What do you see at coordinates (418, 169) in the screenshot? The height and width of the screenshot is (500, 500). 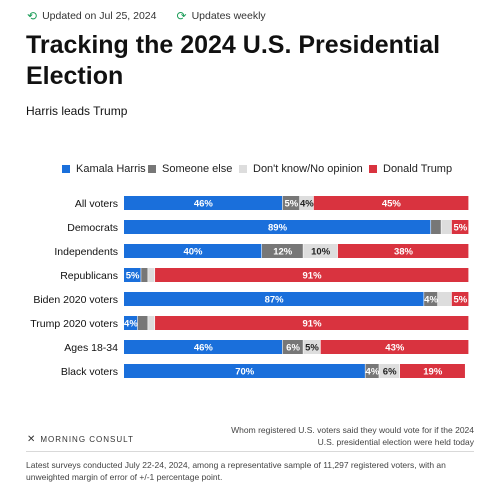 I see `legend-label: Donald Trump` at bounding box center [418, 169].